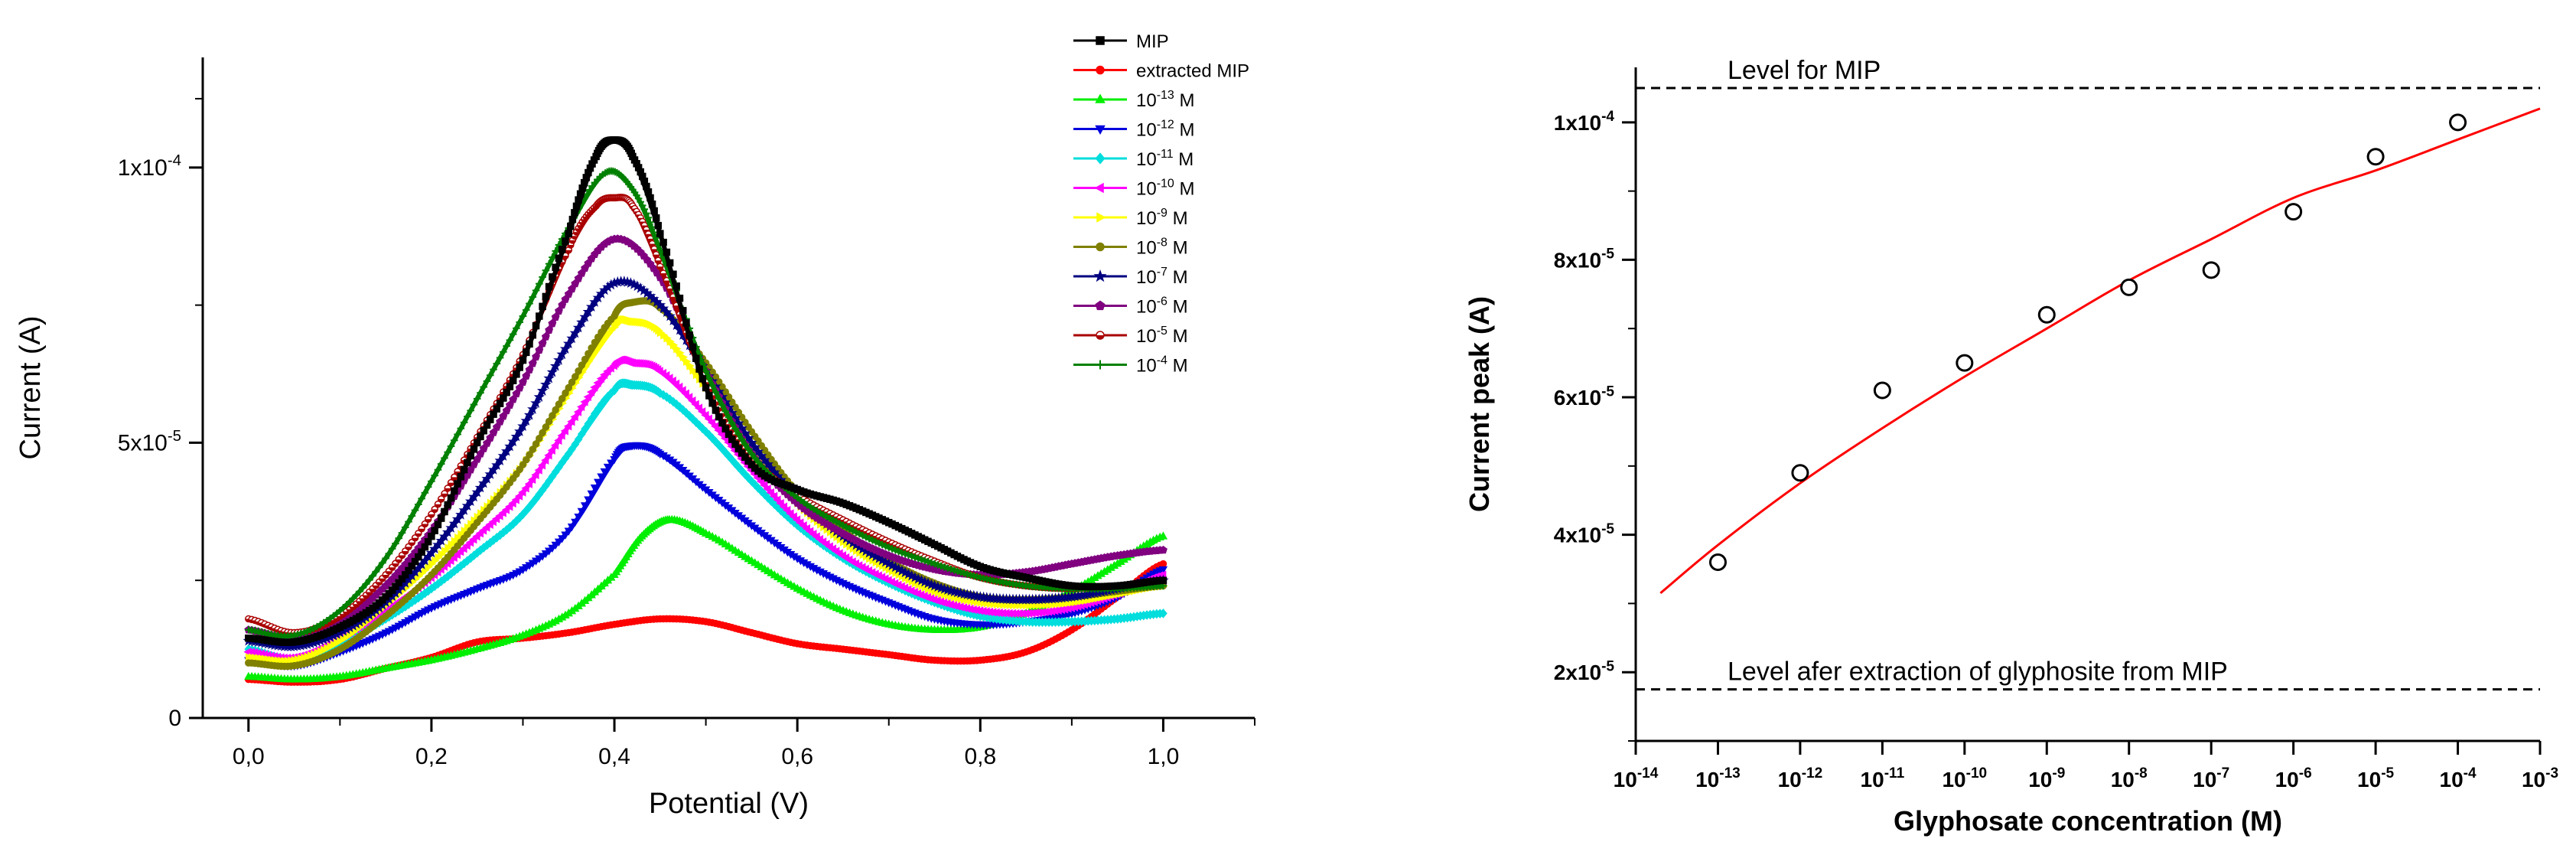 The image size is (2576, 868). What do you see at coordinates (175, 160) in the screenshot?
I see `y-tick-label-exp: -4` at bounding box center [175, 160].